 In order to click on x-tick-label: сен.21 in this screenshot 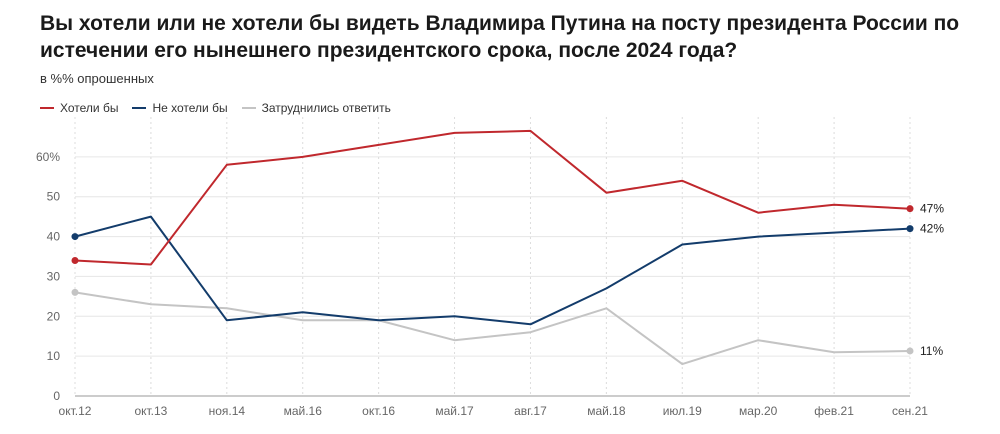, I will do `click(910, 411)`.